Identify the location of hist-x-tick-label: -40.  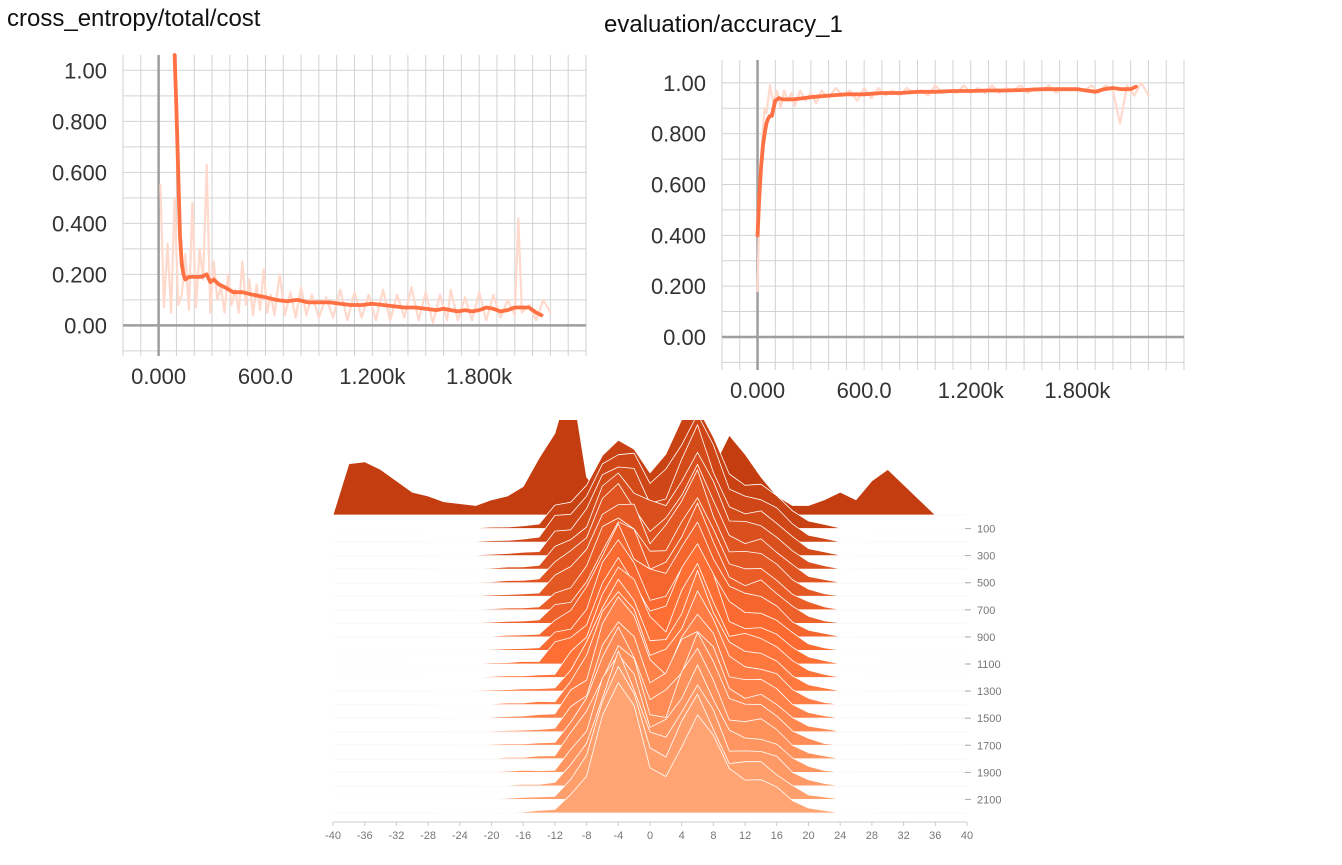
(333, 836).